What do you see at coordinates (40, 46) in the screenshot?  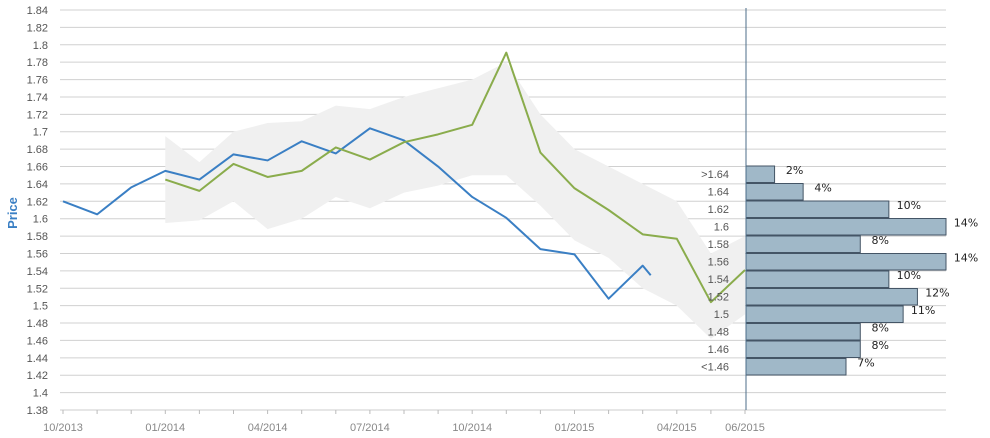 I see `y-tick-label: 1.8` at bounding box center [40, 46].